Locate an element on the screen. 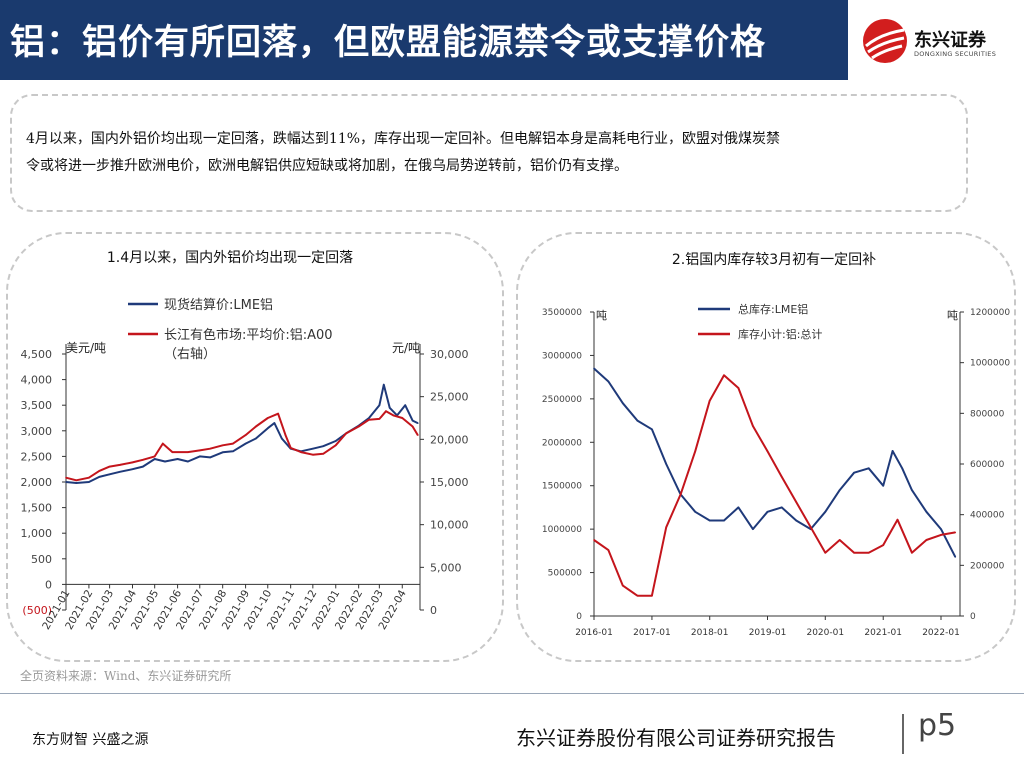  x-tick-label: 2017-01 is located at coordinates (652, 633).